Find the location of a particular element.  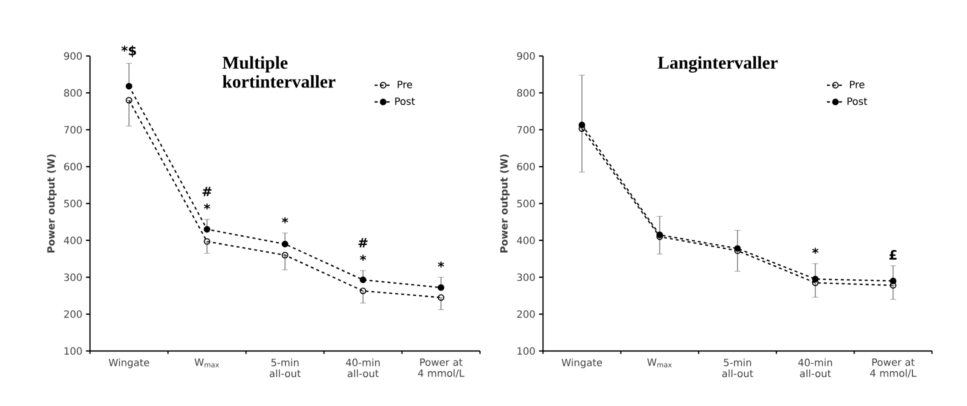

chart-title: Multiple kortintervaller is located at coordinates (279, 72).